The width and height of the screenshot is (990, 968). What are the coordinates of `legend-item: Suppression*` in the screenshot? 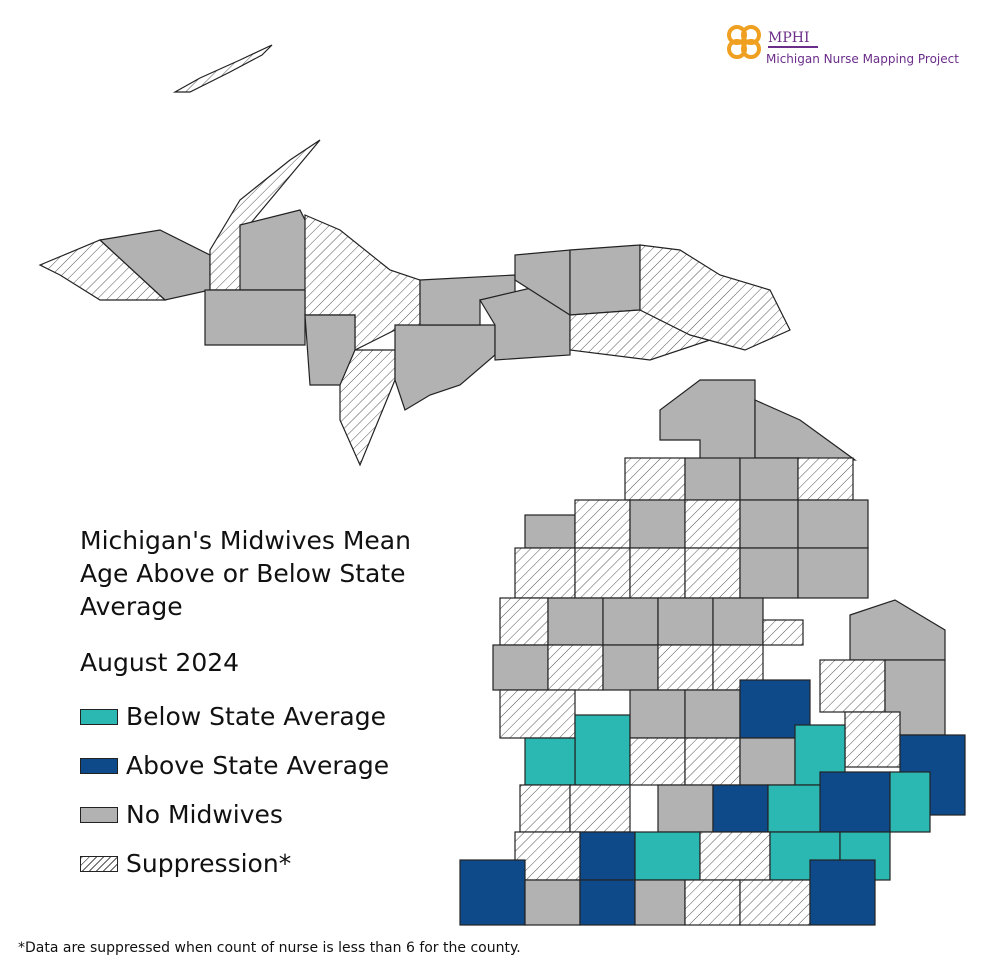 It's located at (234, 863).